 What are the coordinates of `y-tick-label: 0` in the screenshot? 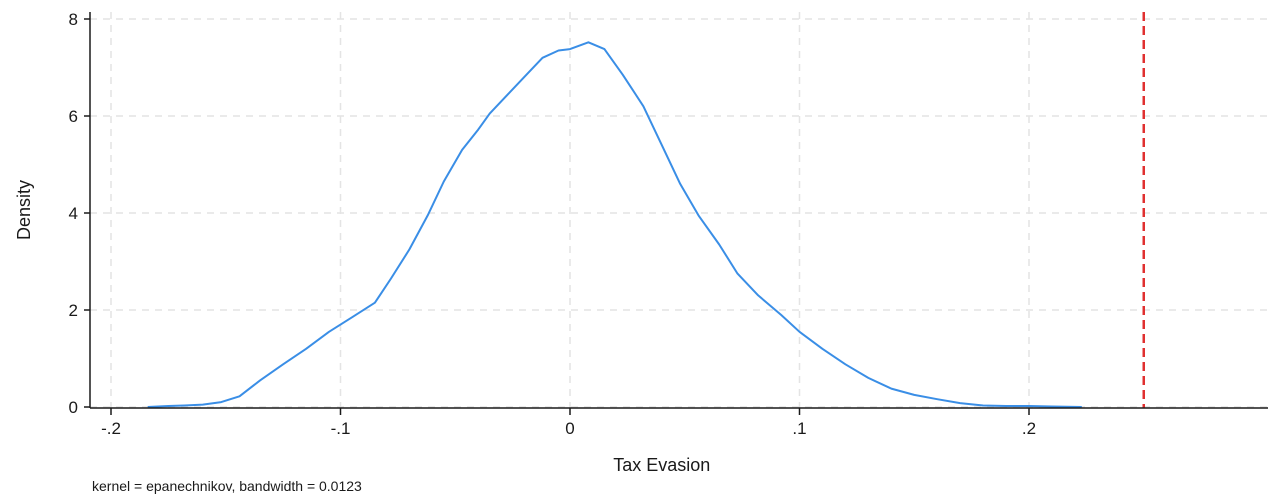 It's located at (73, 407).